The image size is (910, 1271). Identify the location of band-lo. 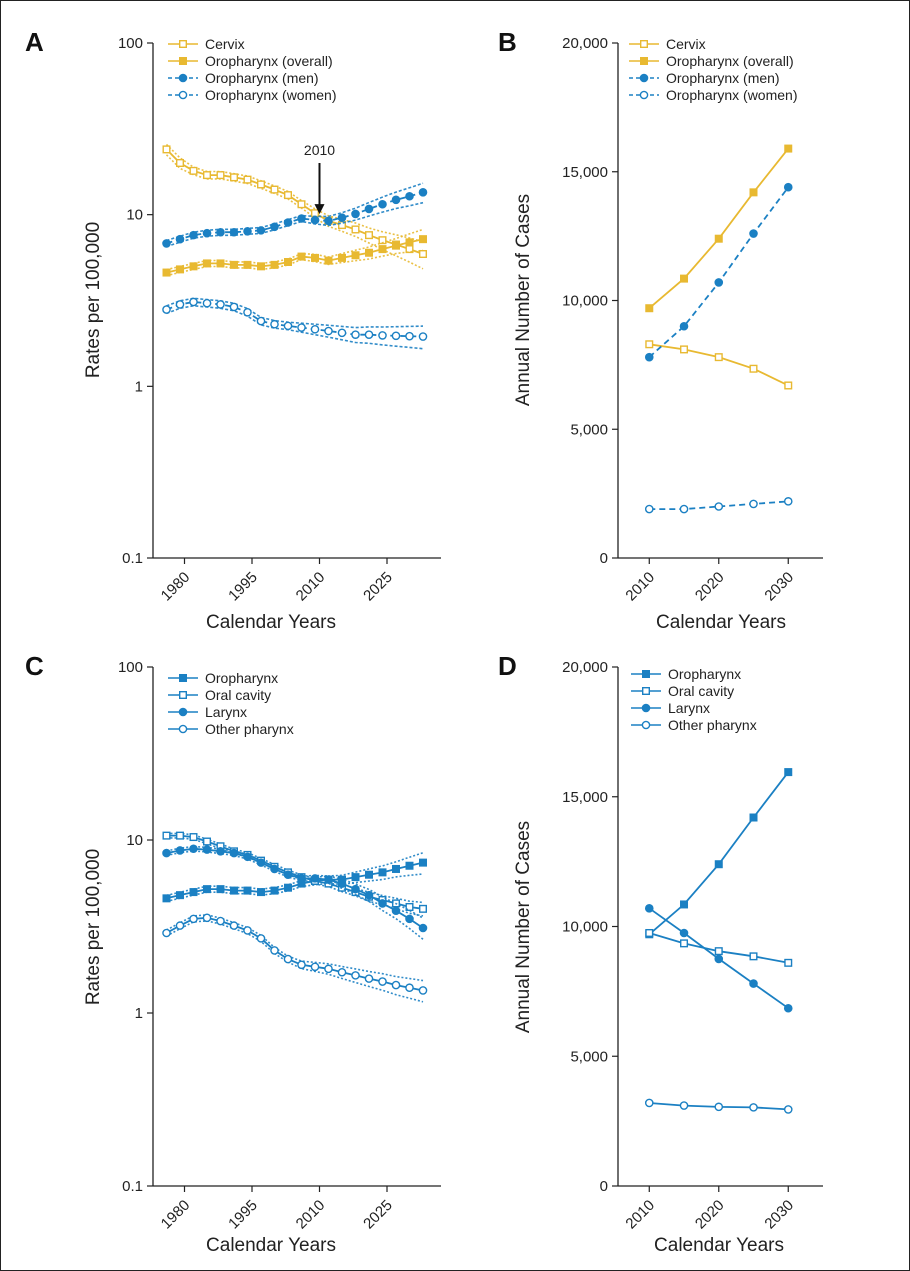
(295, 263).